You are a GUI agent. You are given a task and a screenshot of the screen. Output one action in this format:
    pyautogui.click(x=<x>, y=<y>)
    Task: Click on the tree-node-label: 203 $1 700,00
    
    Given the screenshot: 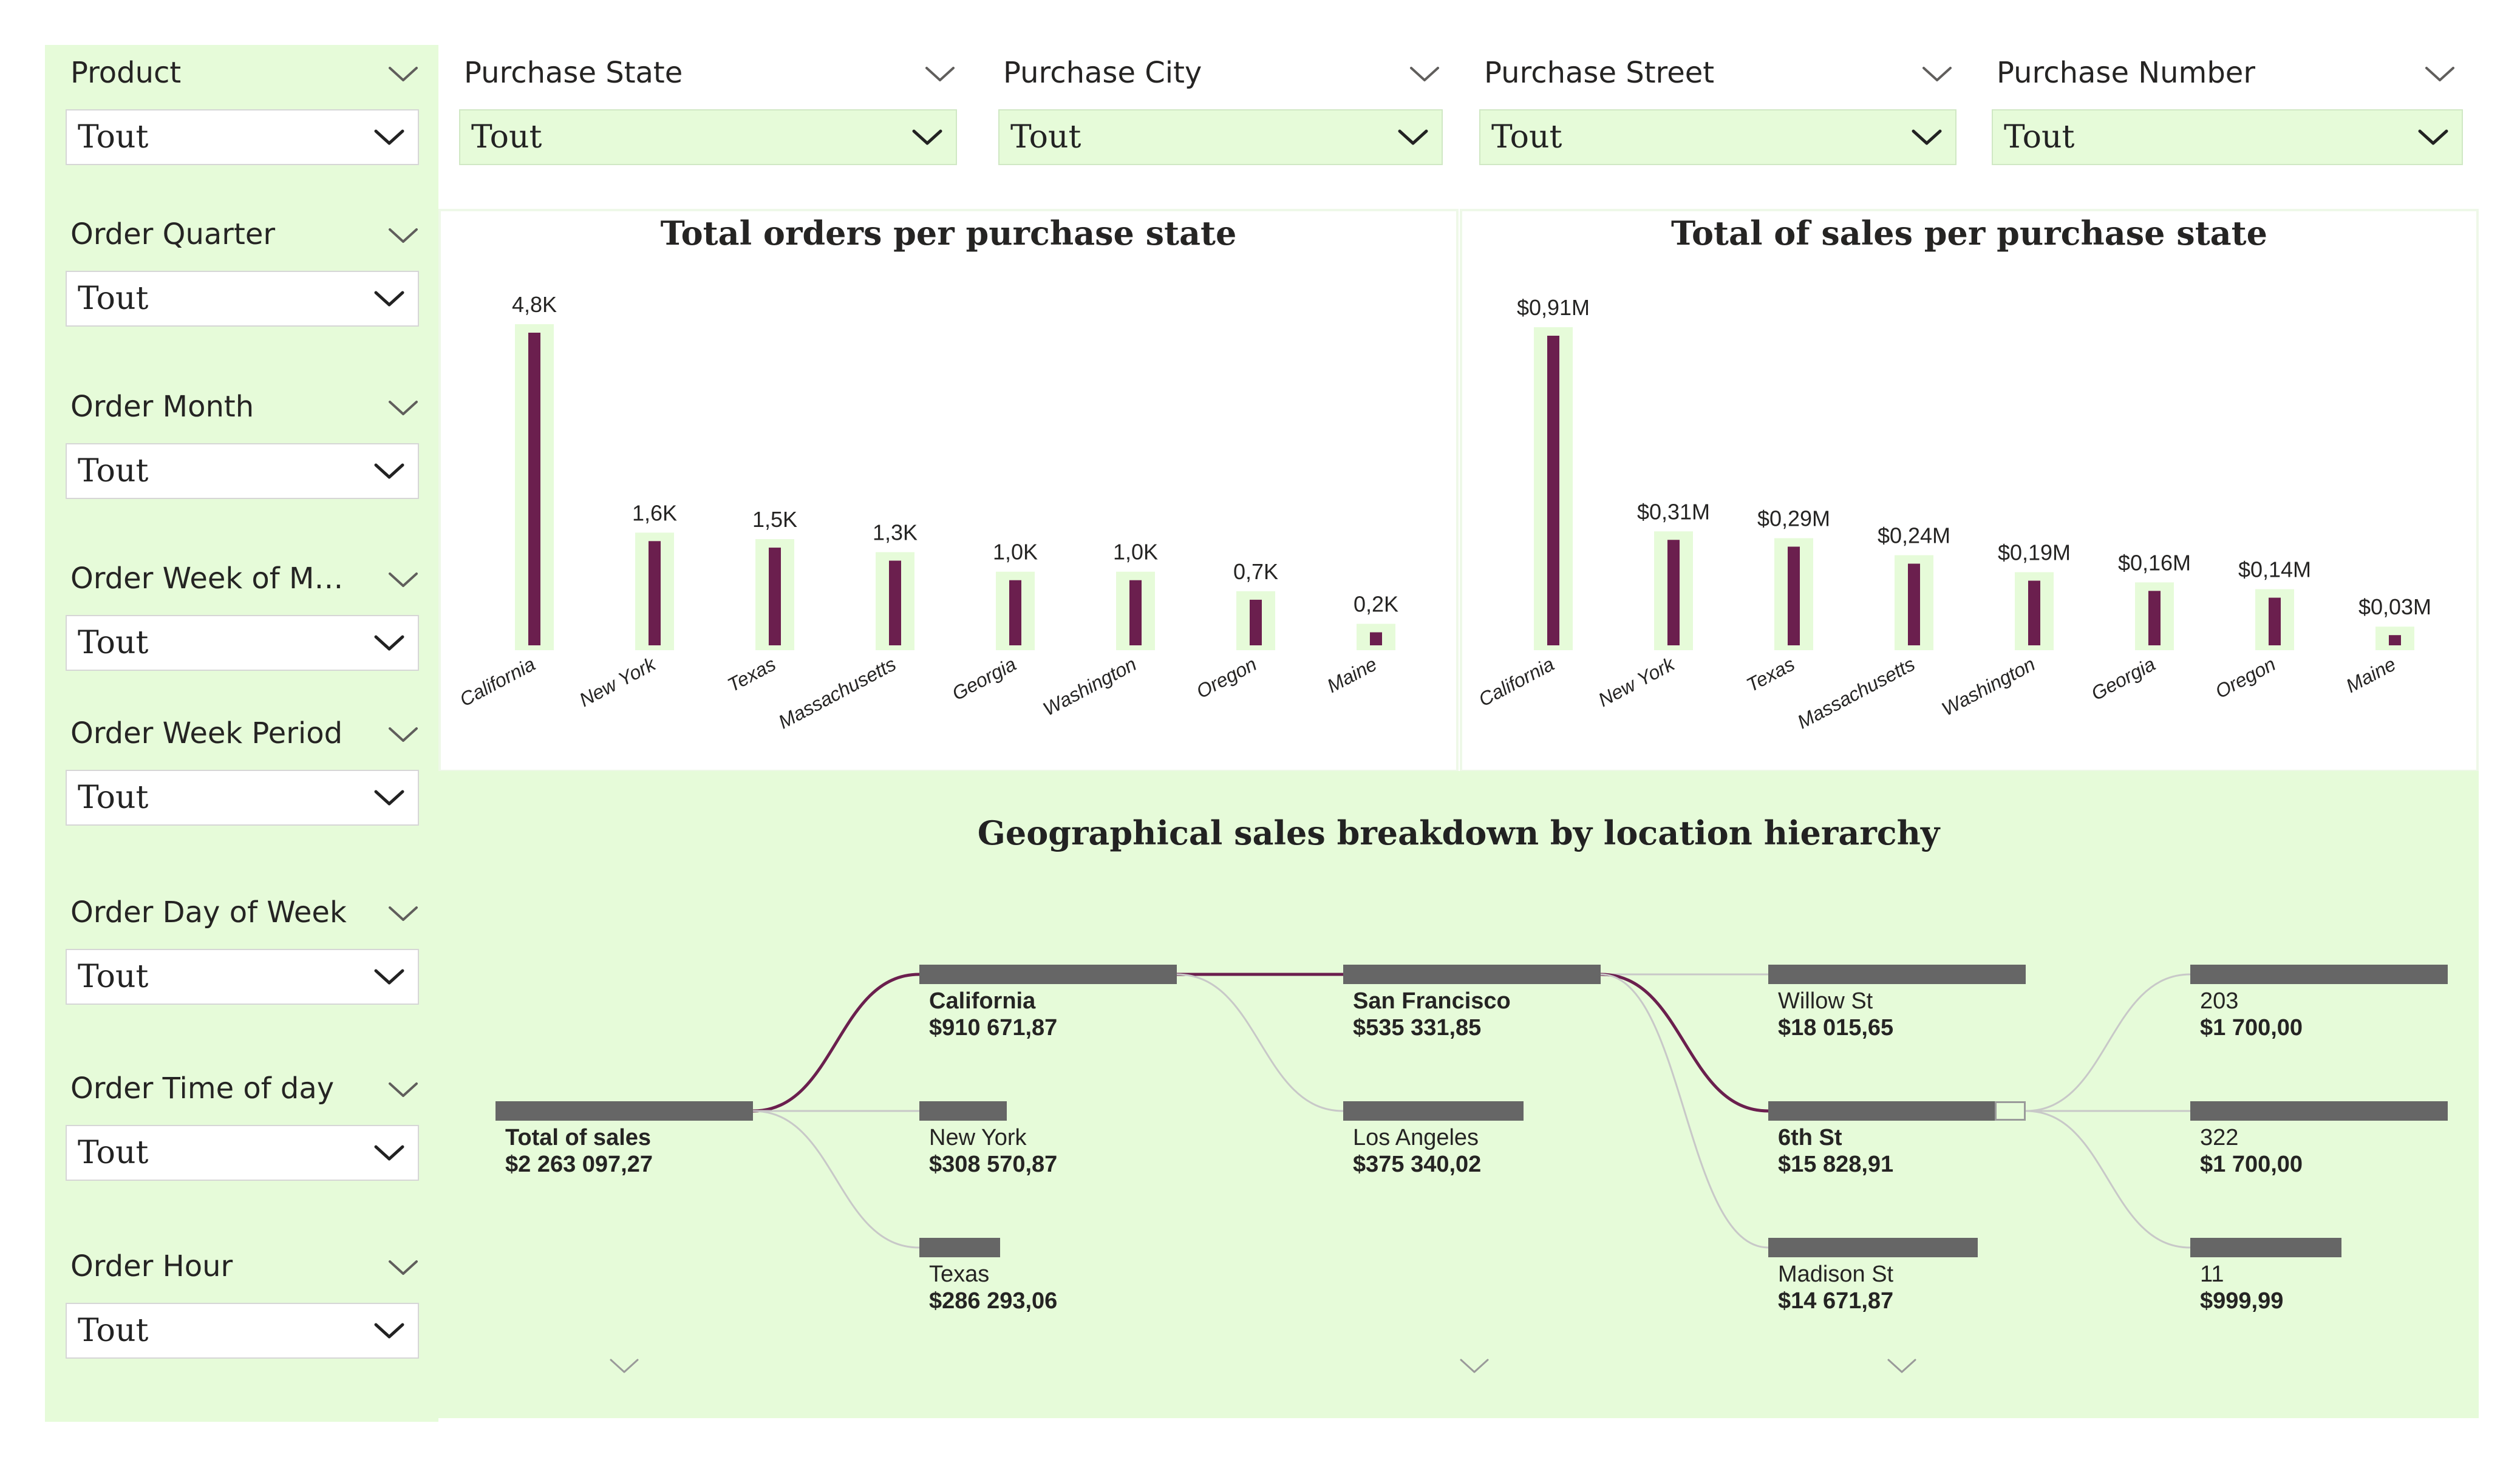 What is the action you would take?
    pyautogui.click(x=2251, y=1014)
    